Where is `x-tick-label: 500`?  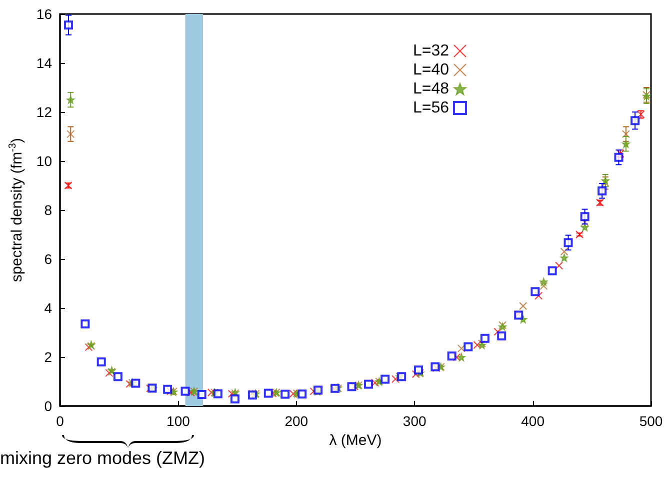
x-tick-label: 500 is located at coordinates (651, 421).